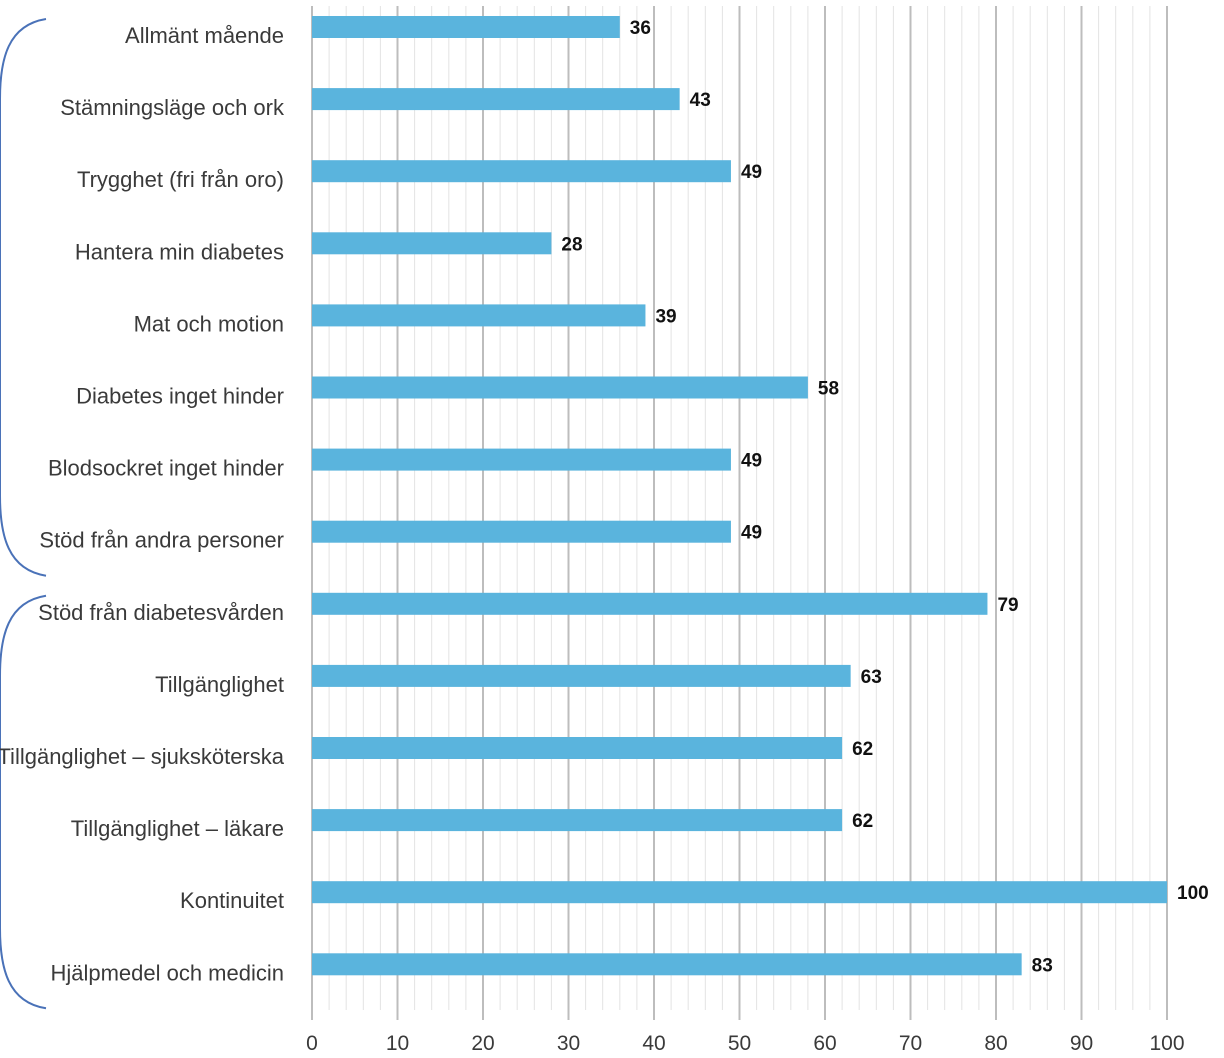  I want to click on x-tick-label: 0, so click(312, 1043).